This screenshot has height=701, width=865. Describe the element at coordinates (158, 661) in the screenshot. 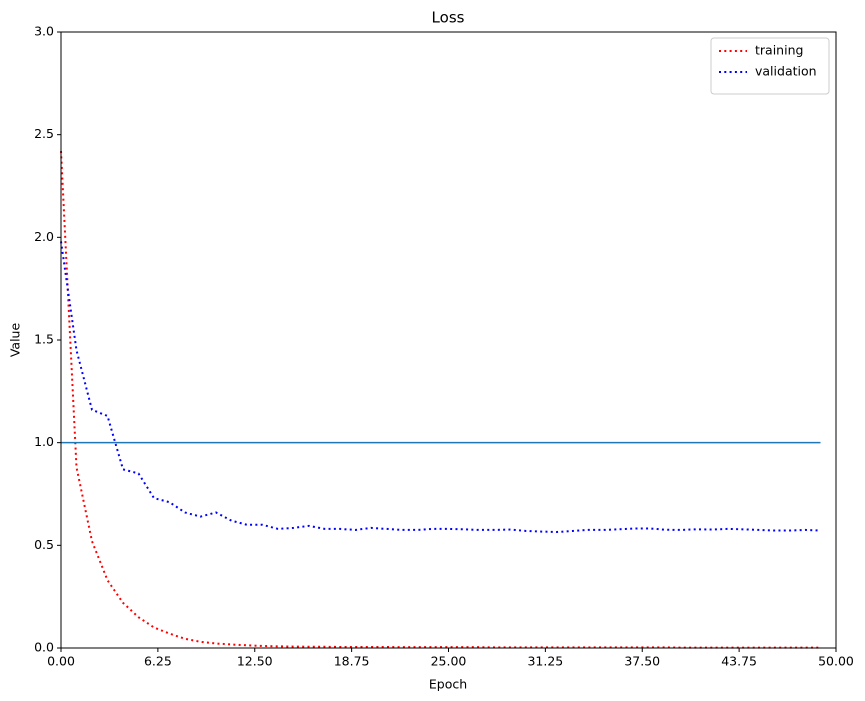

I see `x-tick-label: 6.25` at that location.